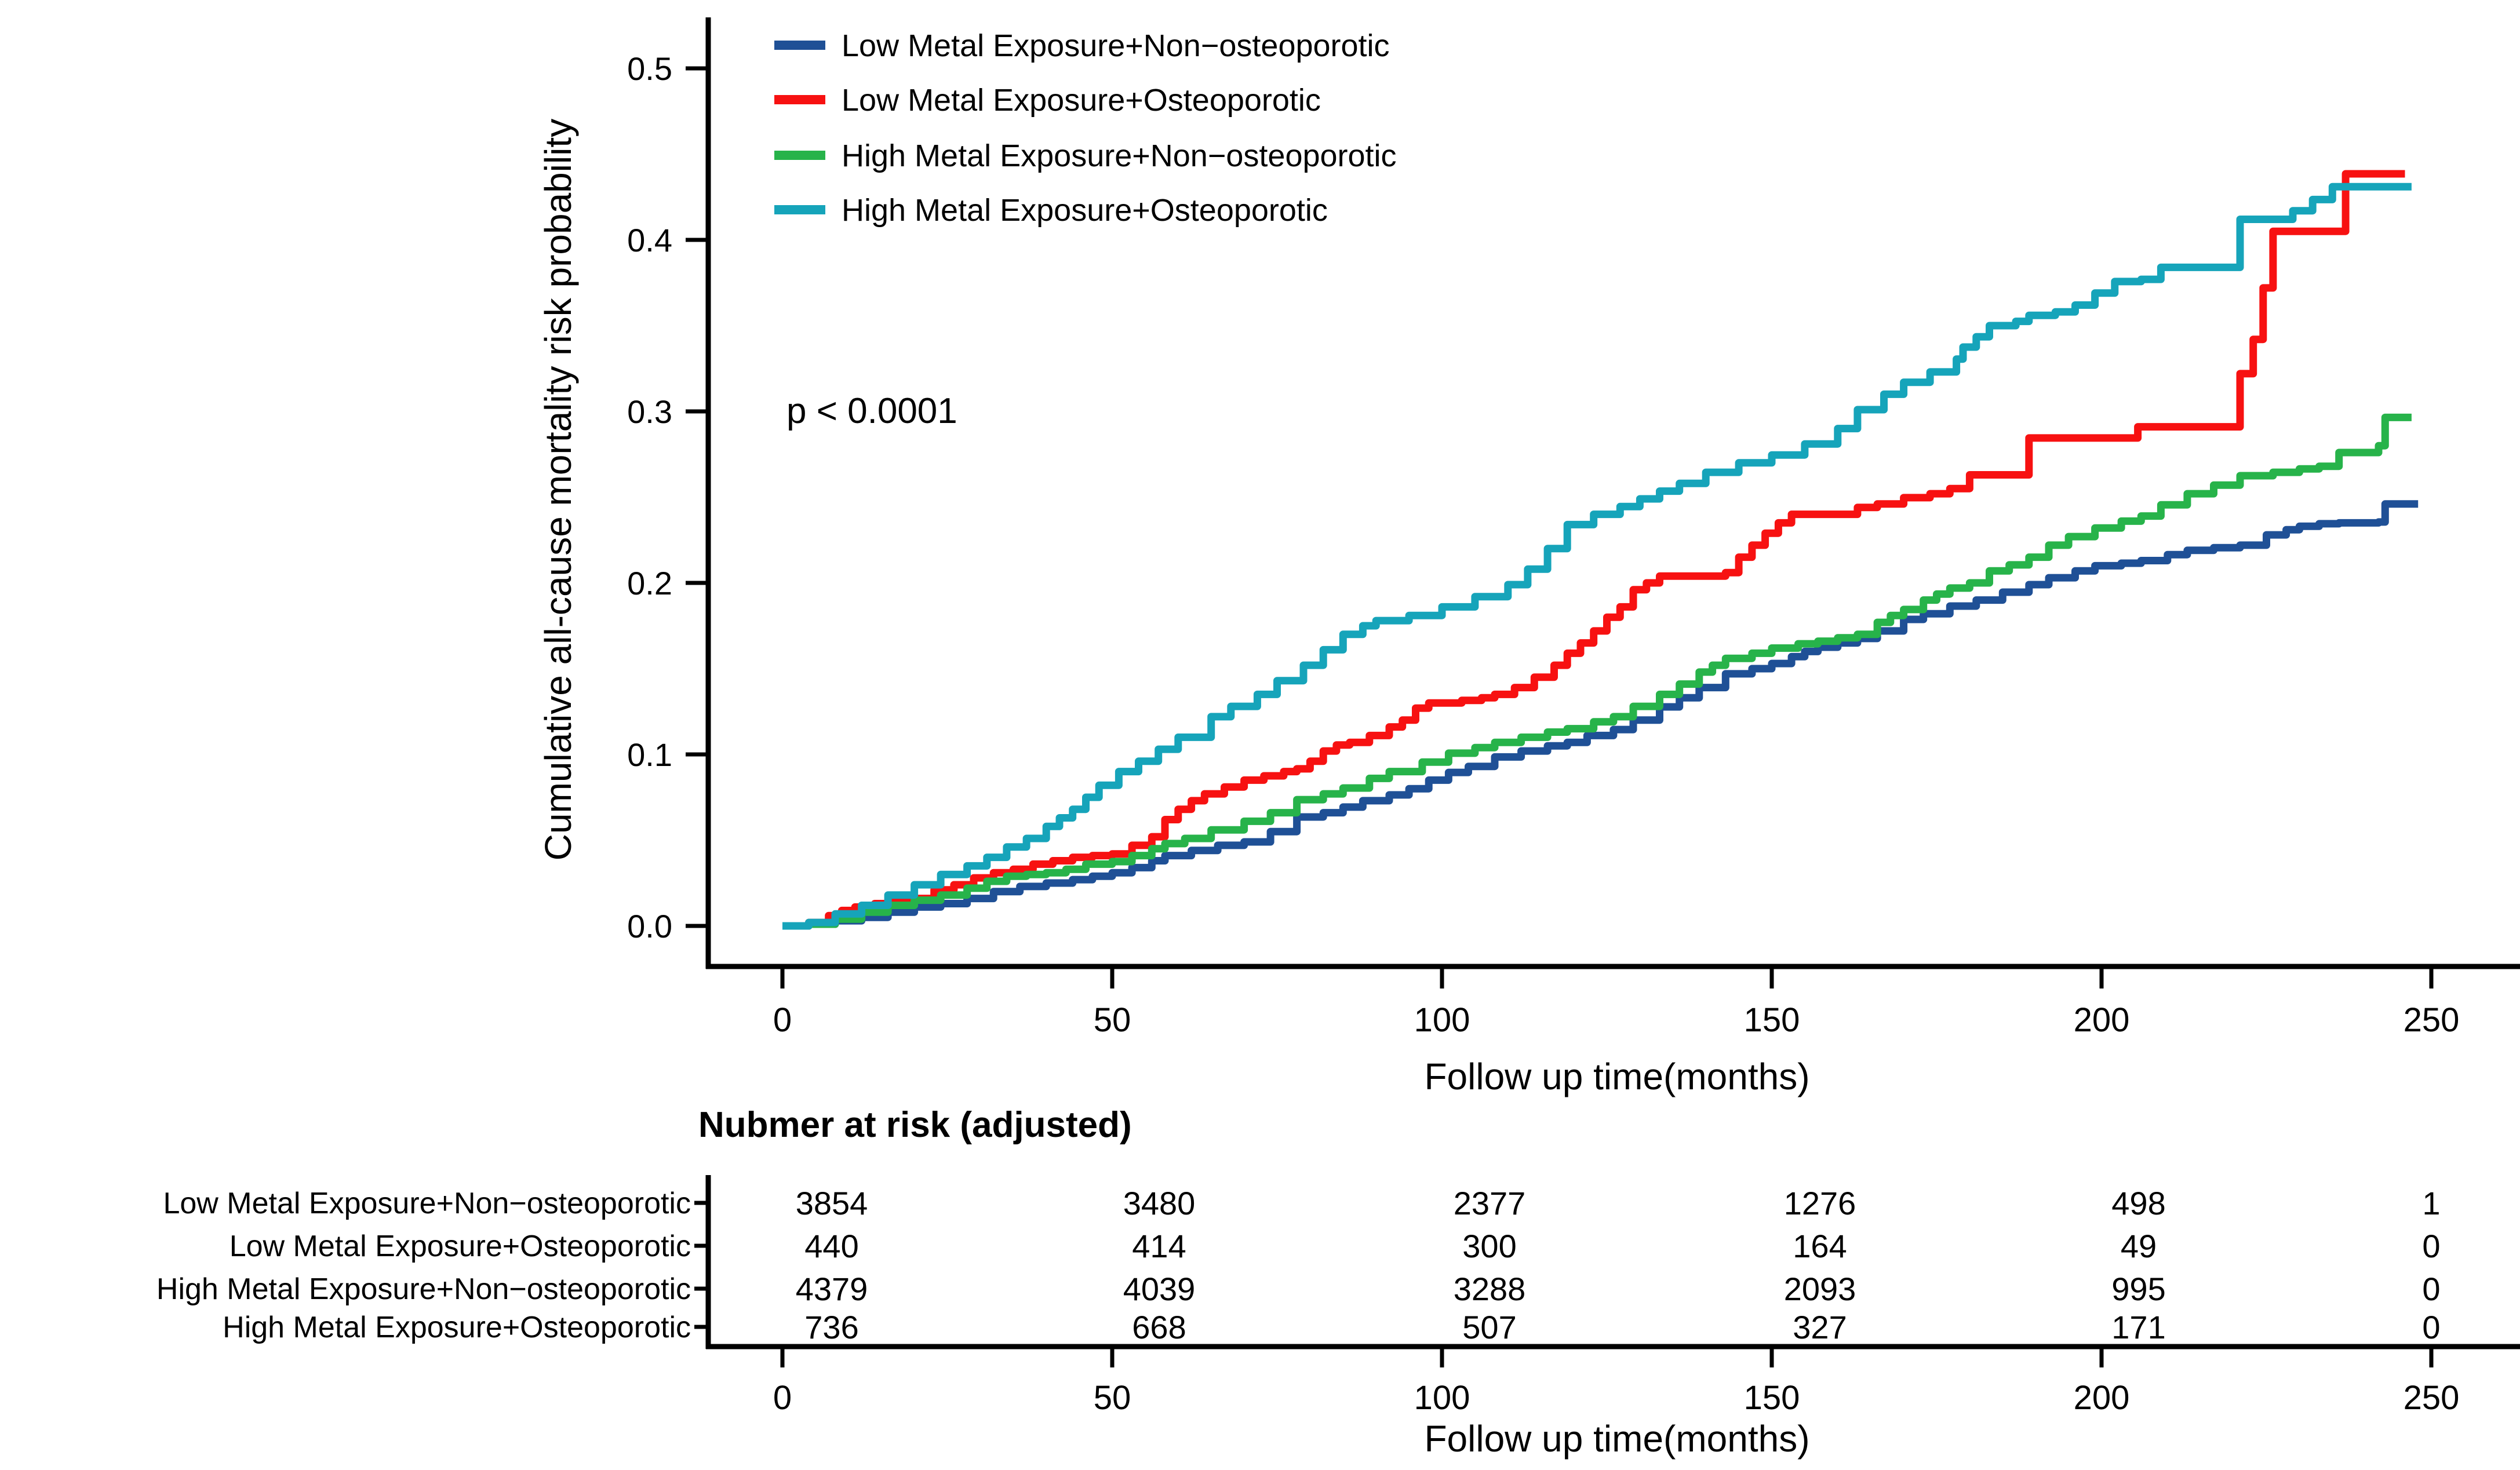 This screenshot has width=2520, height=1470. What do you see at coordinates (1820, 1327) in the screenshot?
I see `risk-value: 327` at bounding box center [1820, 1327].